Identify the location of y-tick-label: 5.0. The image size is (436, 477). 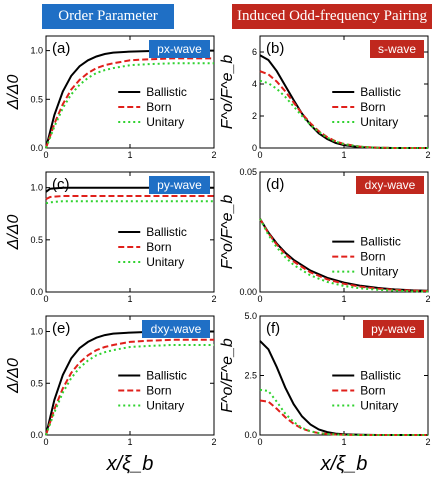
(250, 316).